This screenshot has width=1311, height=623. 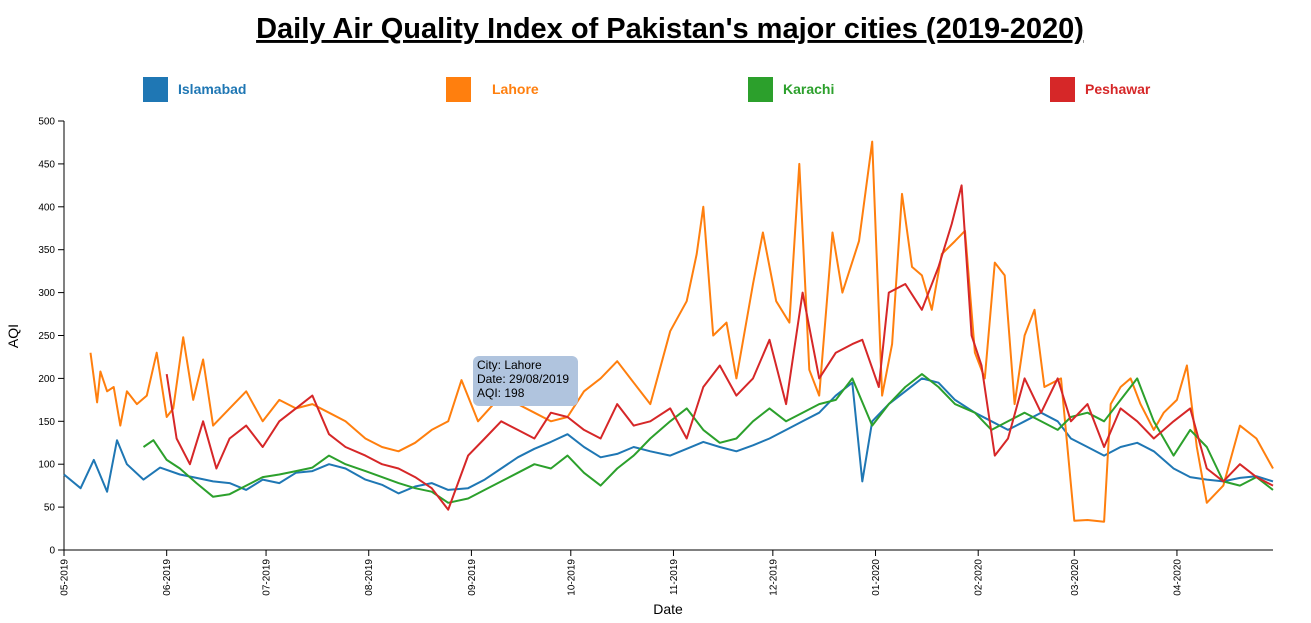 What do you see at coordinates (1177, 577) in the screenshot?
I see `x-tick-label: 04-2020` at bounding box center [1177, 577].